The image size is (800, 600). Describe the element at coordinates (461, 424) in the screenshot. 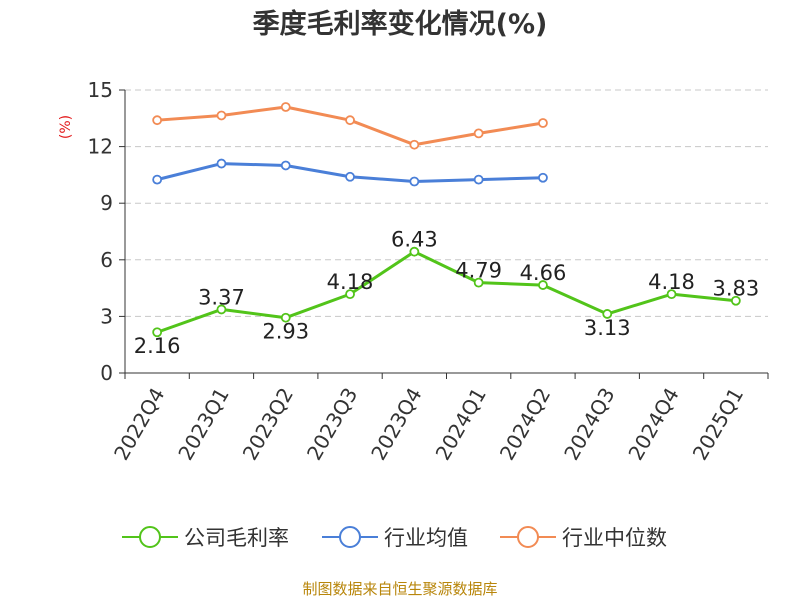

I see `x-tick-label: 2024Q1` at that location.